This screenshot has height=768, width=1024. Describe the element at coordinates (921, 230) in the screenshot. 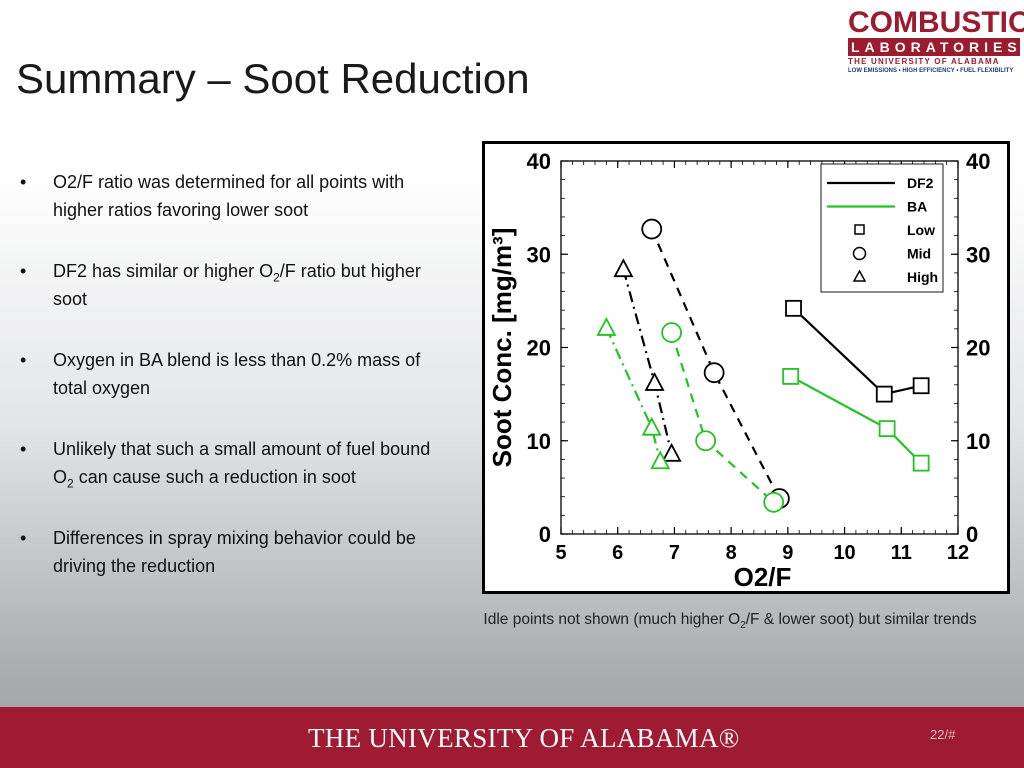

I see `legend-label: Low` at that location.